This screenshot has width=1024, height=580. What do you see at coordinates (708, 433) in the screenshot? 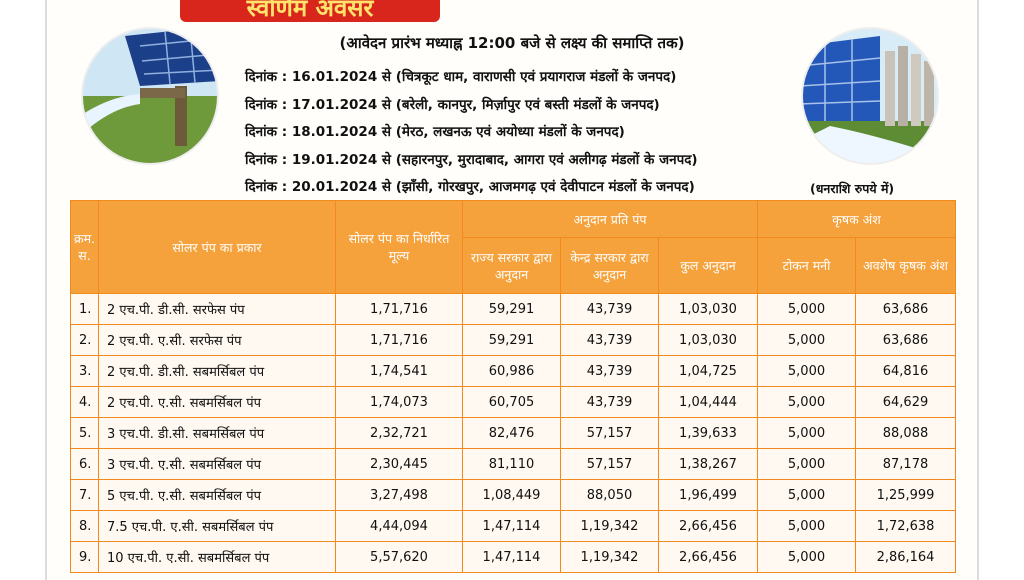
I see `table-cell: 1,39,633` at bounding box center [708, 433].